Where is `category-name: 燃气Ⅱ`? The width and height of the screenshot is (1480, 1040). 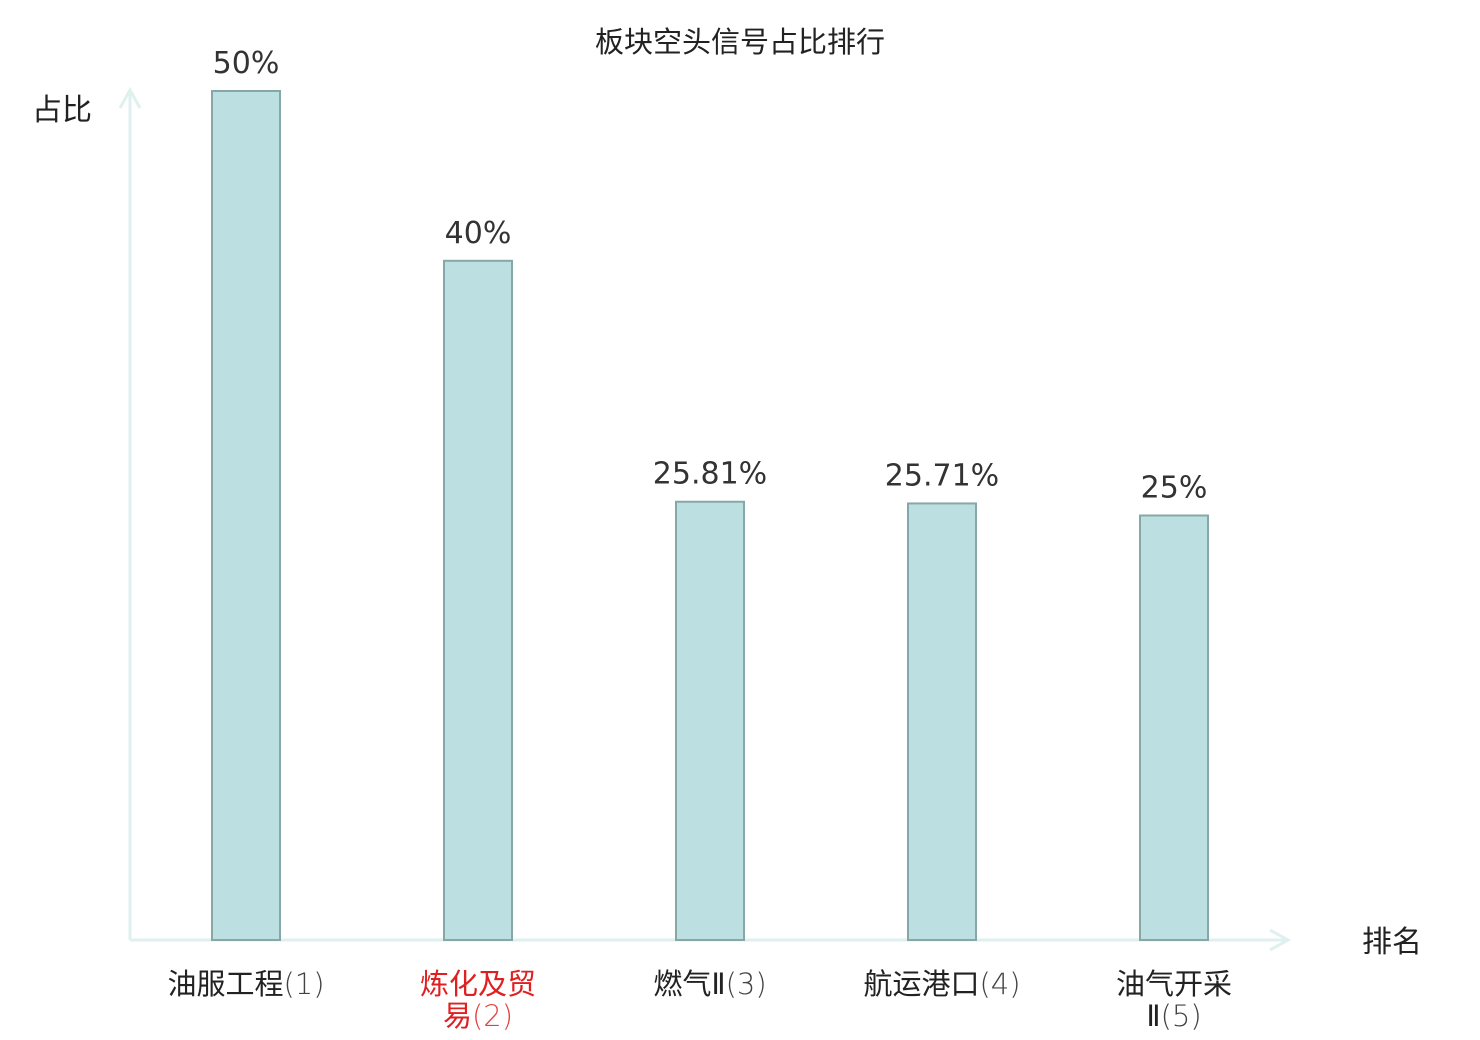
category-name: 燃气Ⅱ is located at coordinates (689, 984).